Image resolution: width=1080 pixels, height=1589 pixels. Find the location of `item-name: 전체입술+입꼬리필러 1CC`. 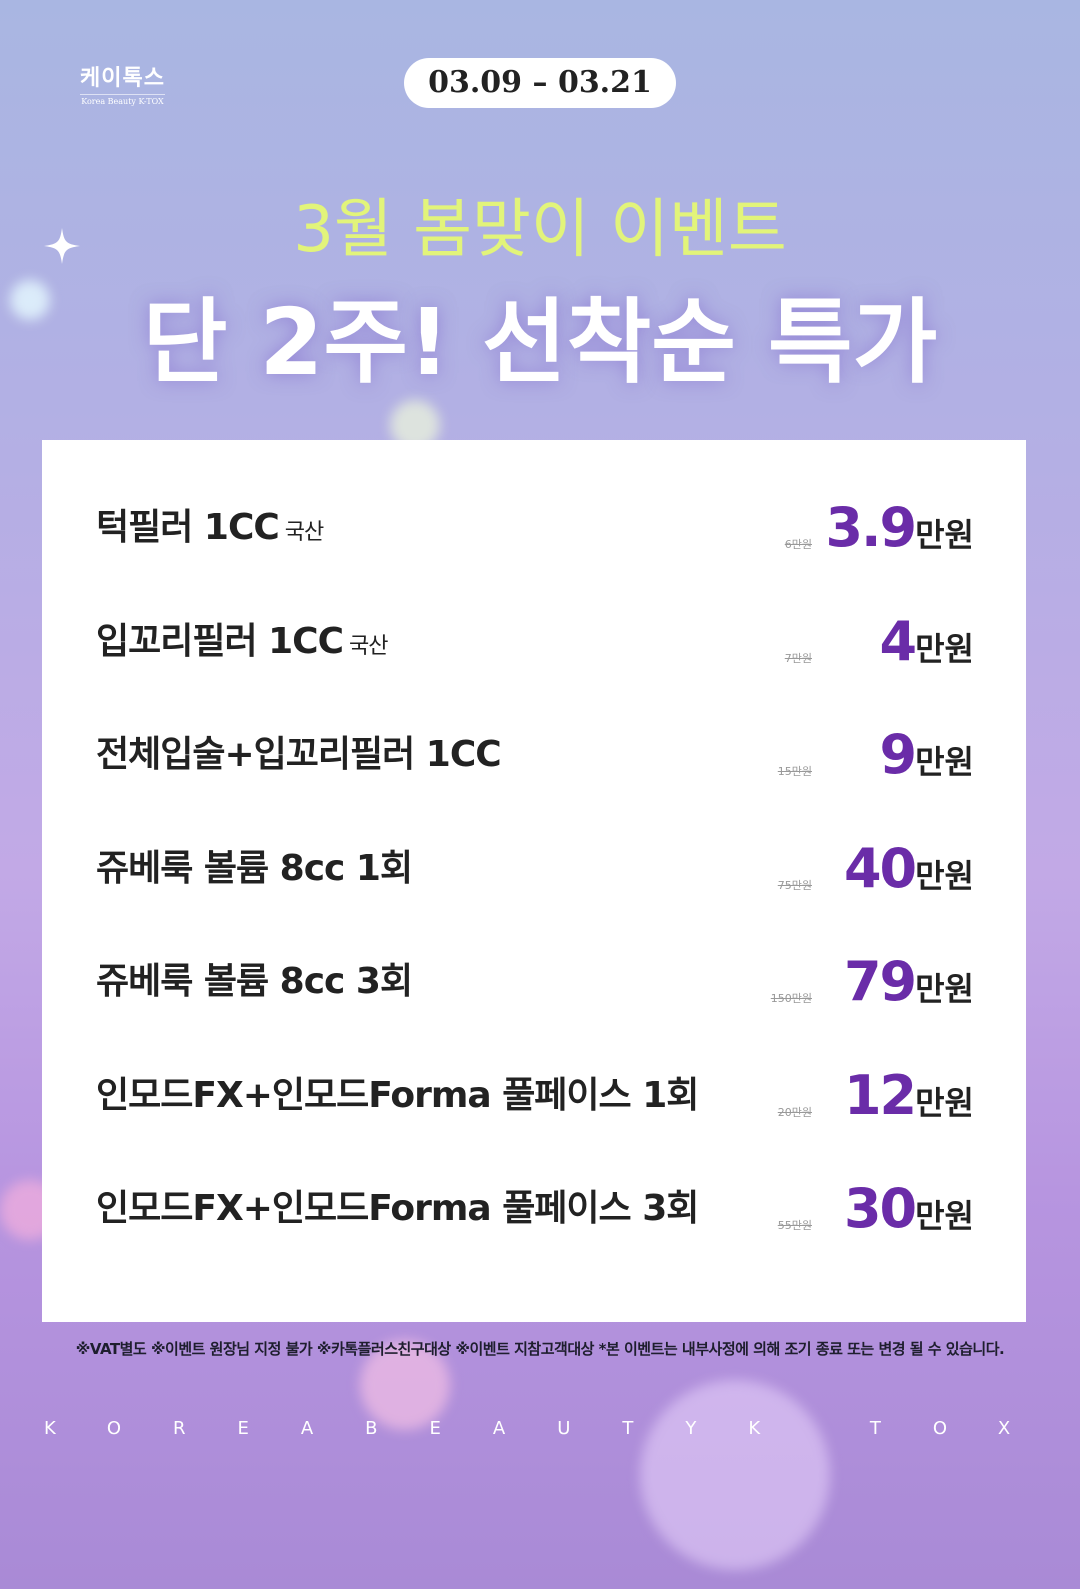

item-name: 전체입술+입꼬리필러 1CC is located at coordinates (299, 751).